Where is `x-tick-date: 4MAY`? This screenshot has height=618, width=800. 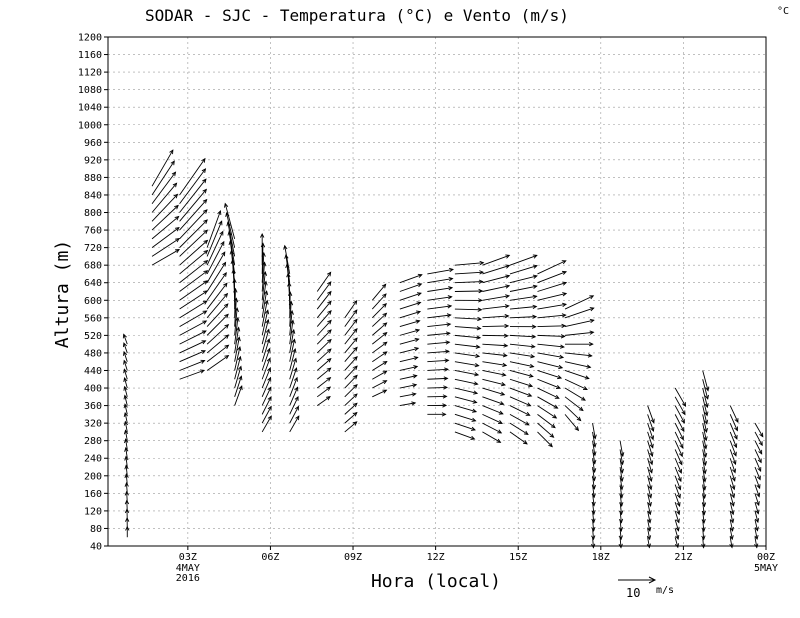
x-tick-date: 4MAY is located at coordinates (188, 568).